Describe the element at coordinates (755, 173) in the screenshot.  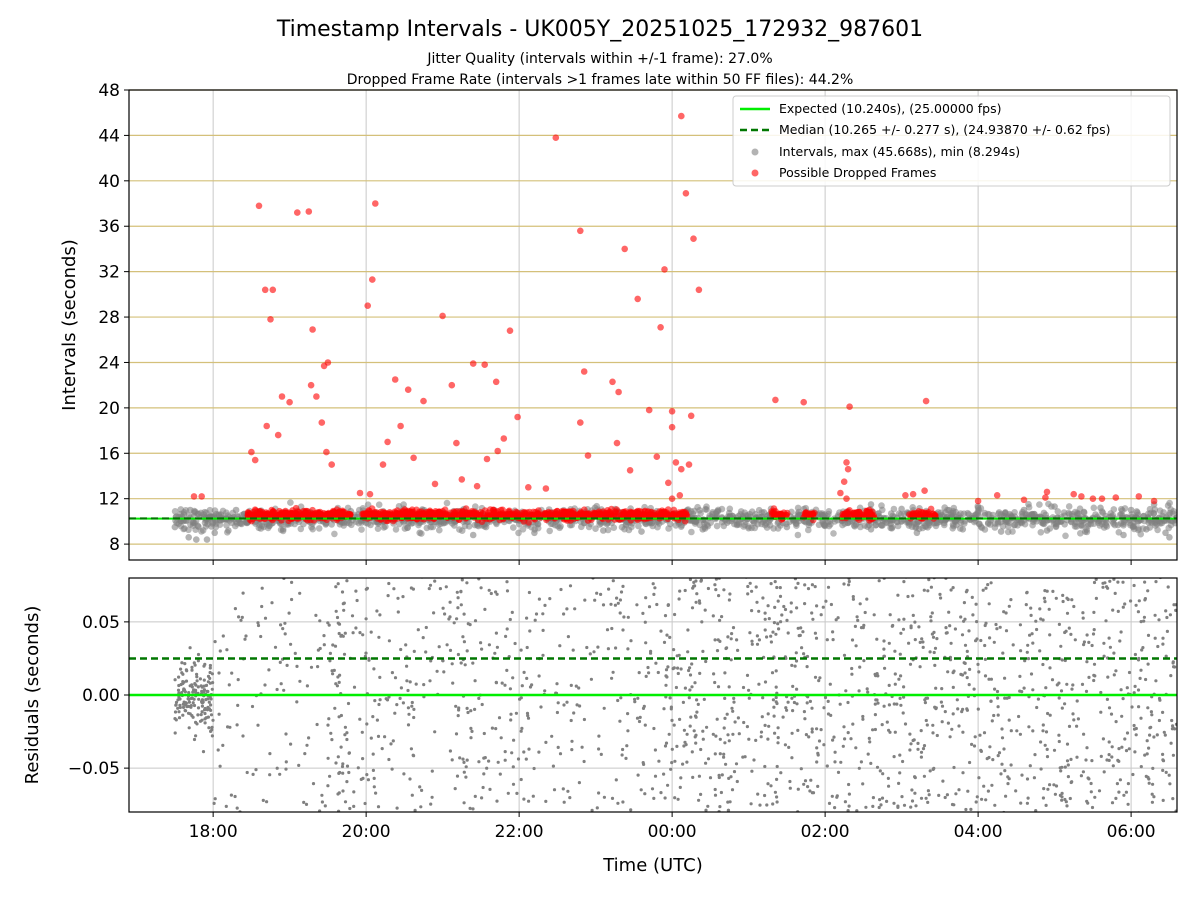
I see `legend-dropped-swatch` at that location.